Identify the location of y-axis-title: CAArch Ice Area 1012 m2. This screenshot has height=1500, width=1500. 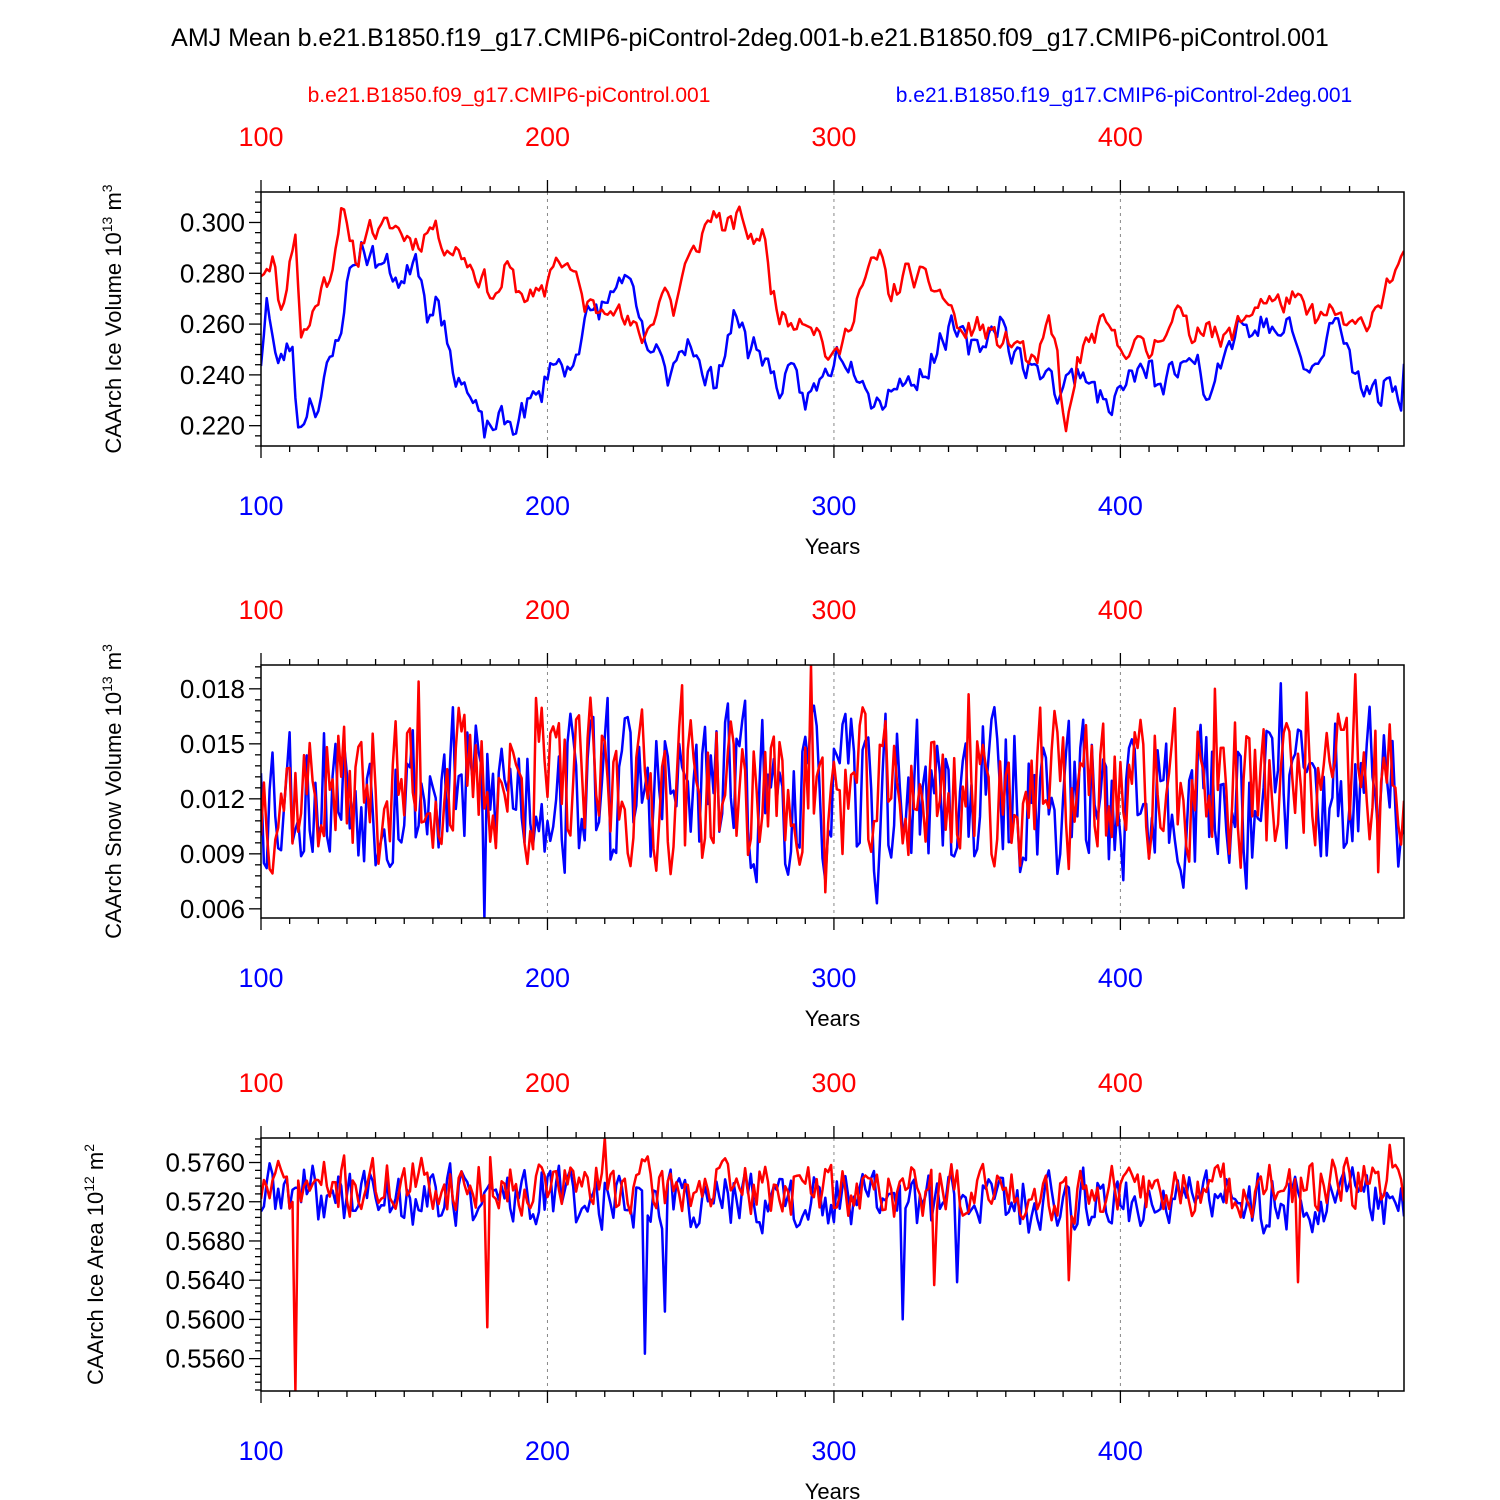
(94, 1264).